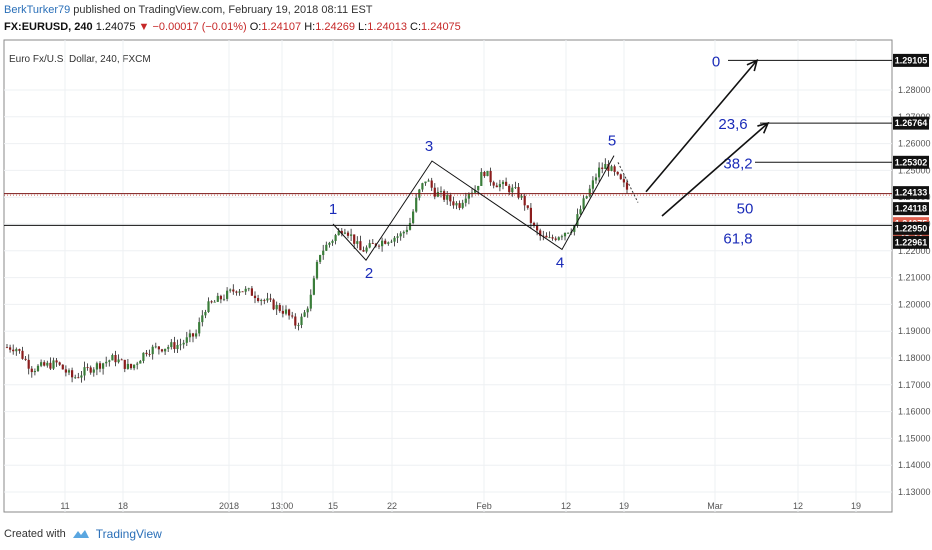  What do you see at coordinates (752, 65) in the screenshot?
I see `target-arrow-upper-head` at bounding box center [752, 65].